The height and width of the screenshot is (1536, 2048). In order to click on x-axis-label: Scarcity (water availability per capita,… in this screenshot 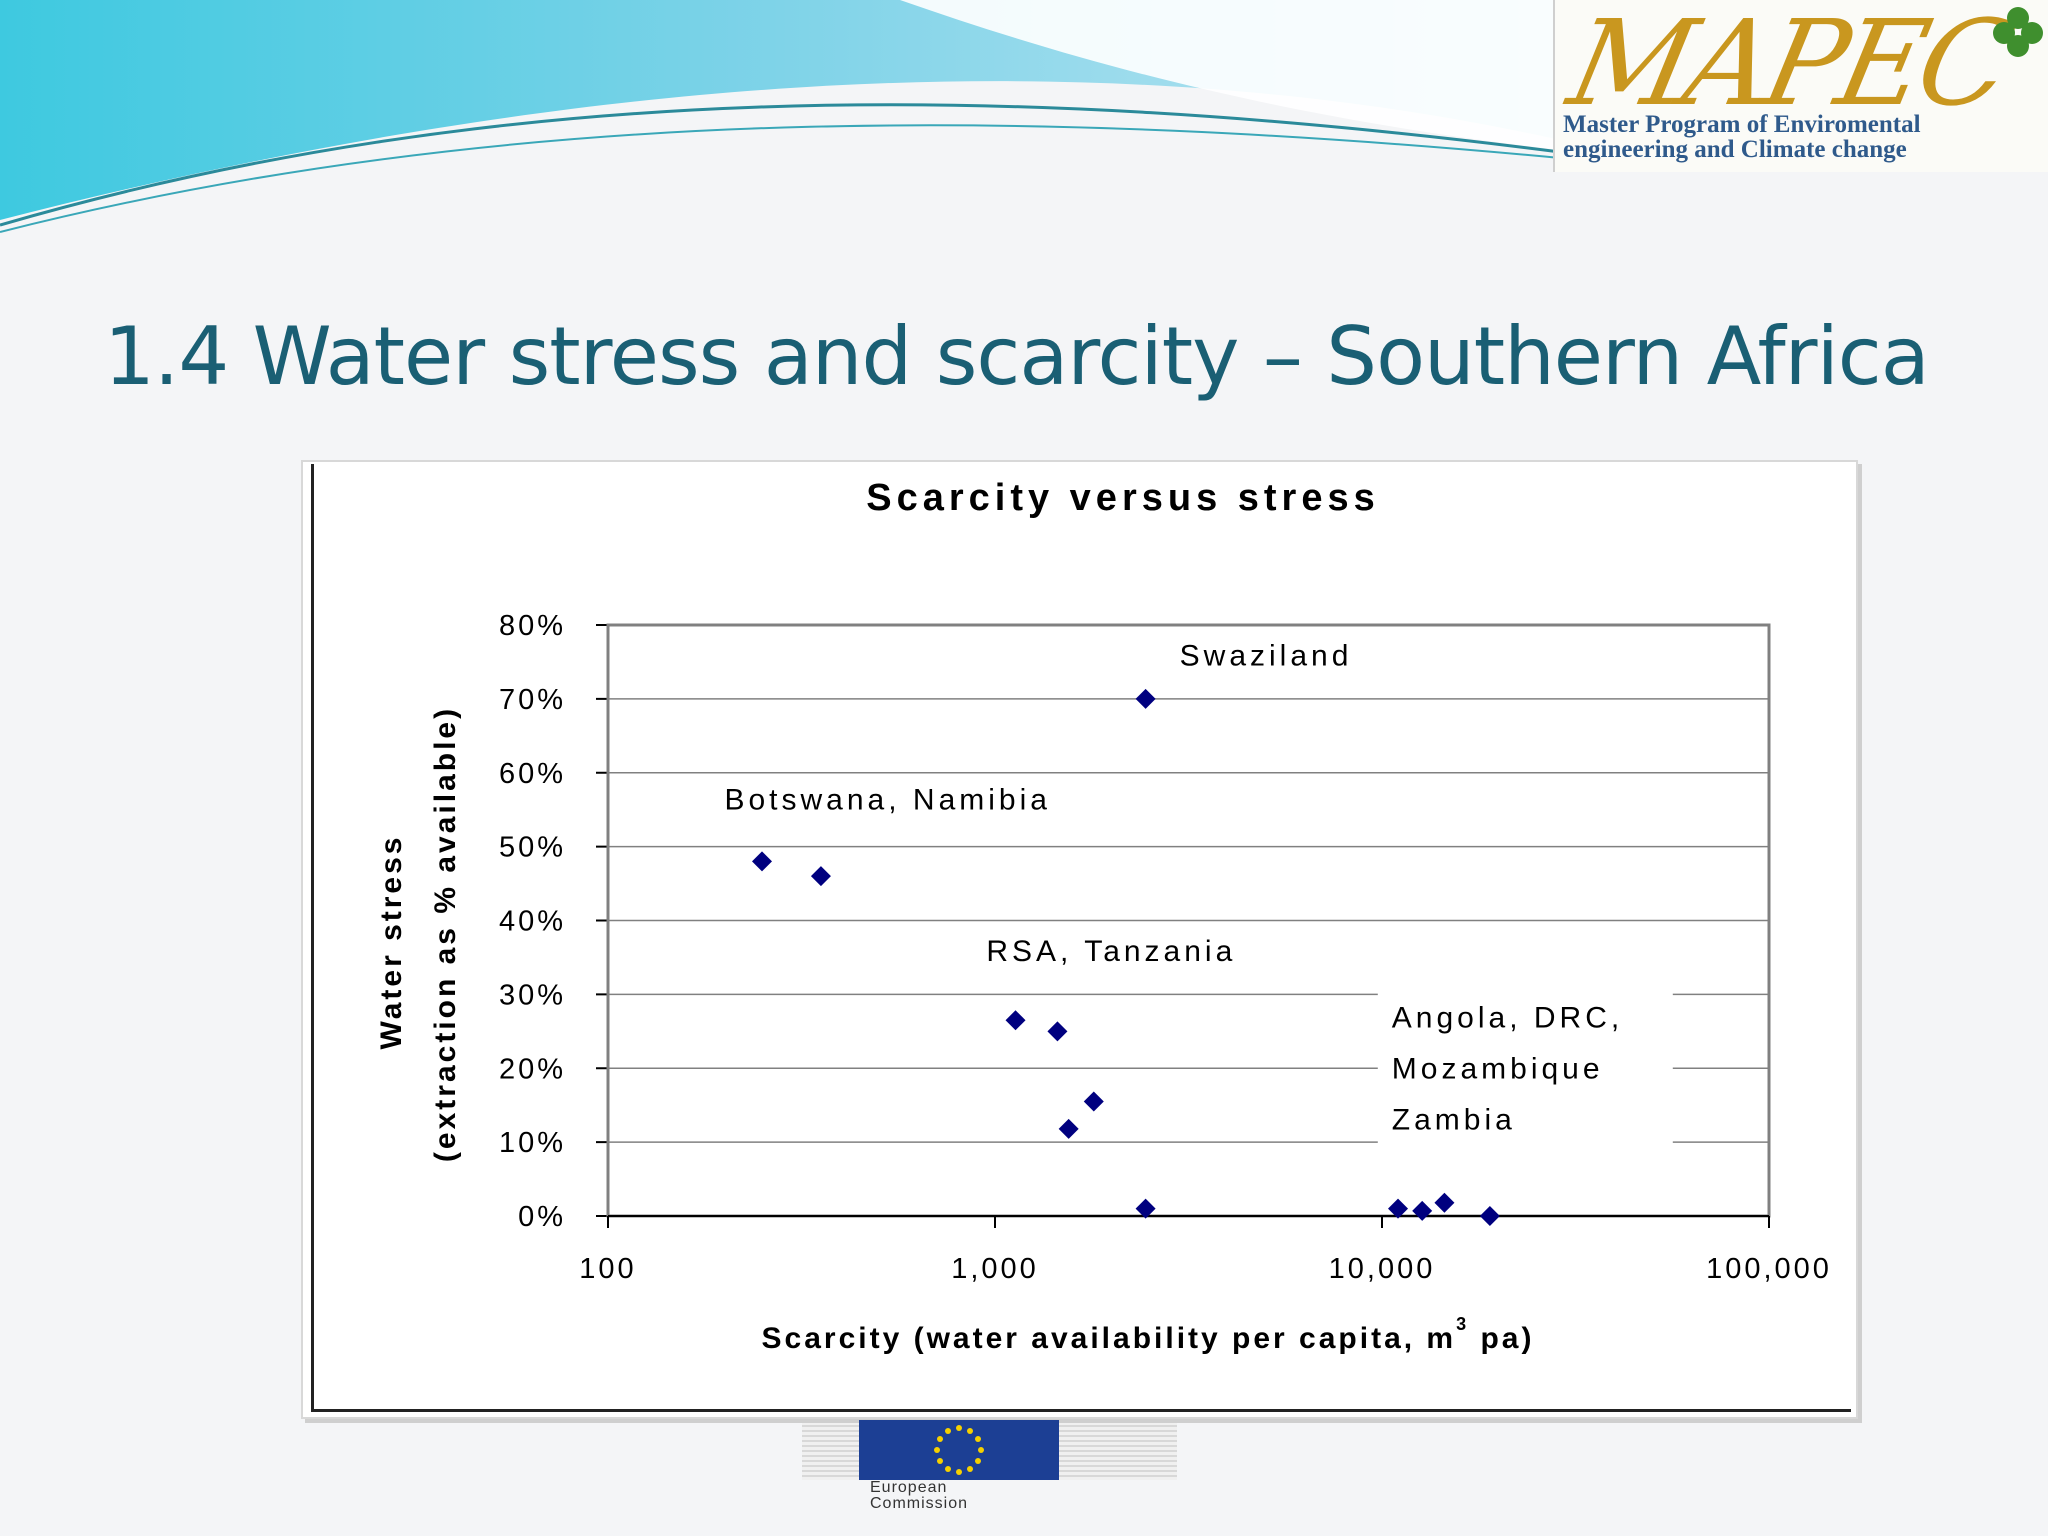, I will do `click(1148, 1334)`.